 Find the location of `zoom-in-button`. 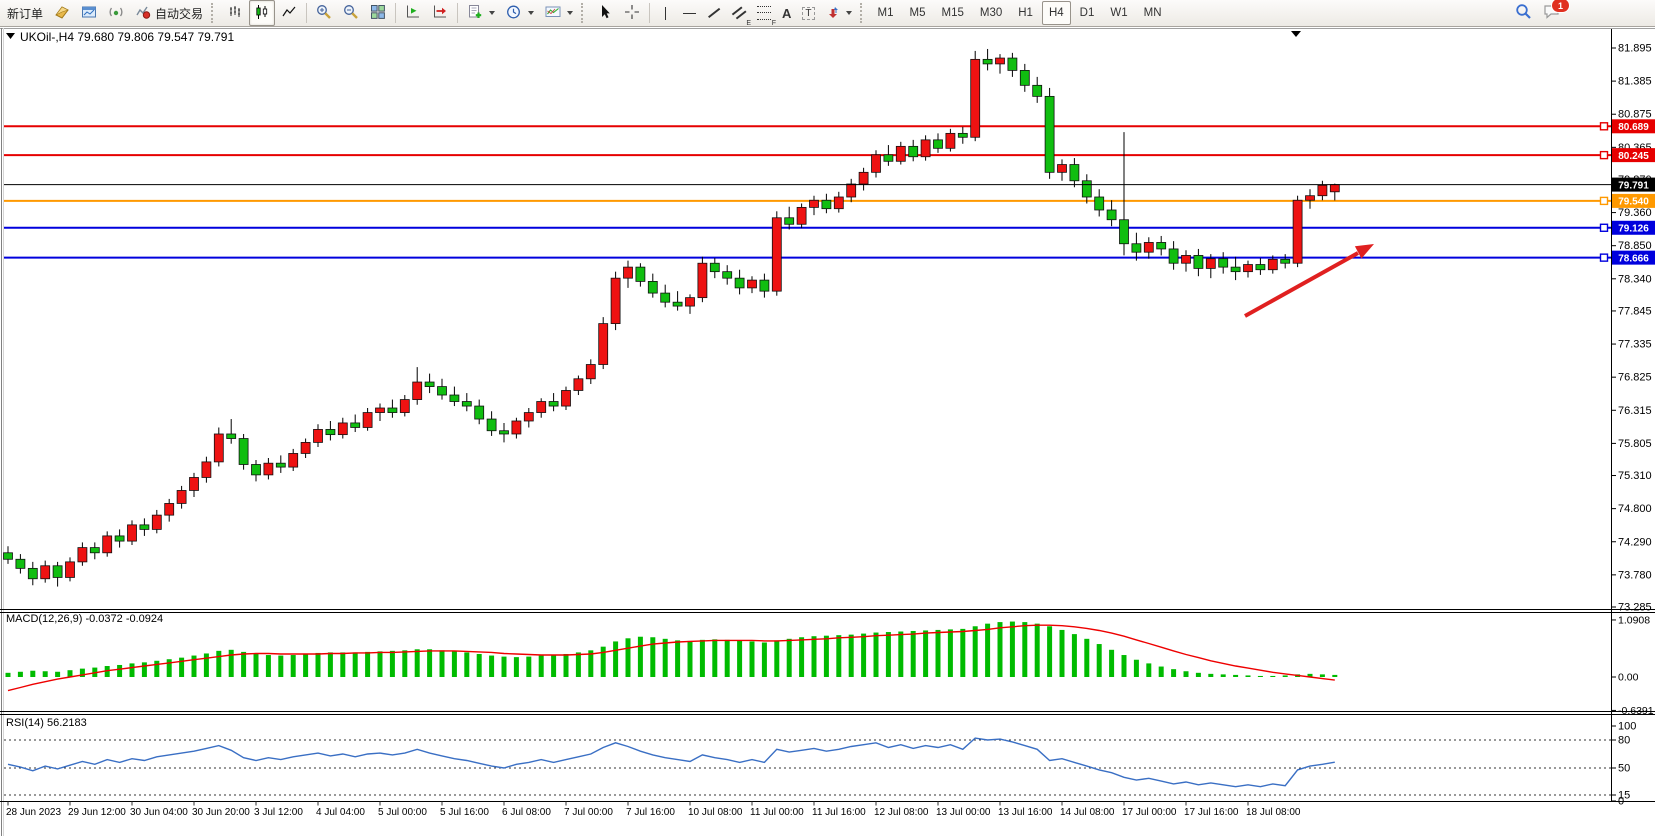

zoom-in-button is located at coordinates (324, 13).